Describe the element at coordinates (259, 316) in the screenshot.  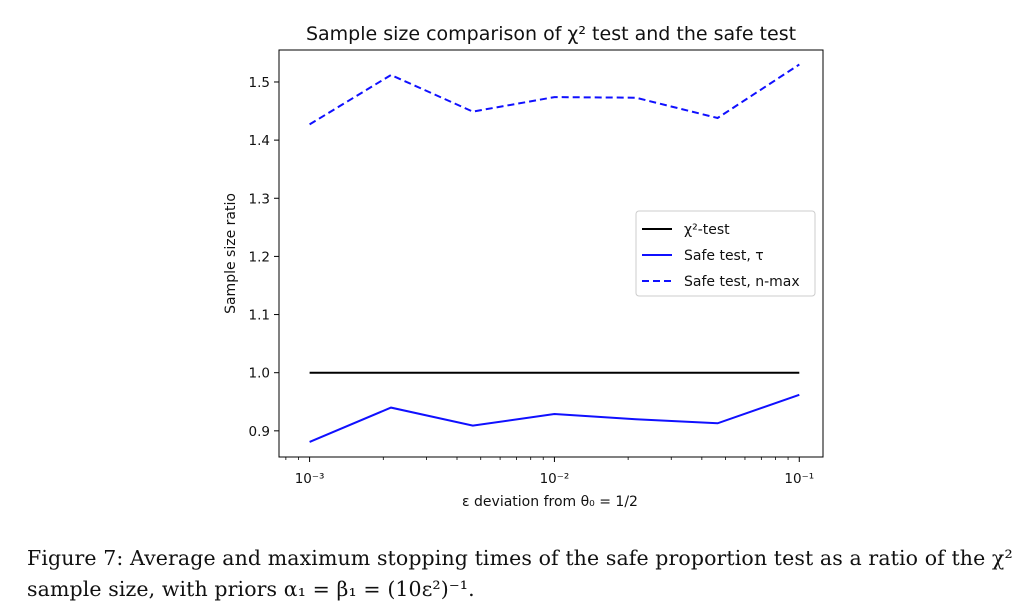
I see `y-tick-label: 1.1` at that location.